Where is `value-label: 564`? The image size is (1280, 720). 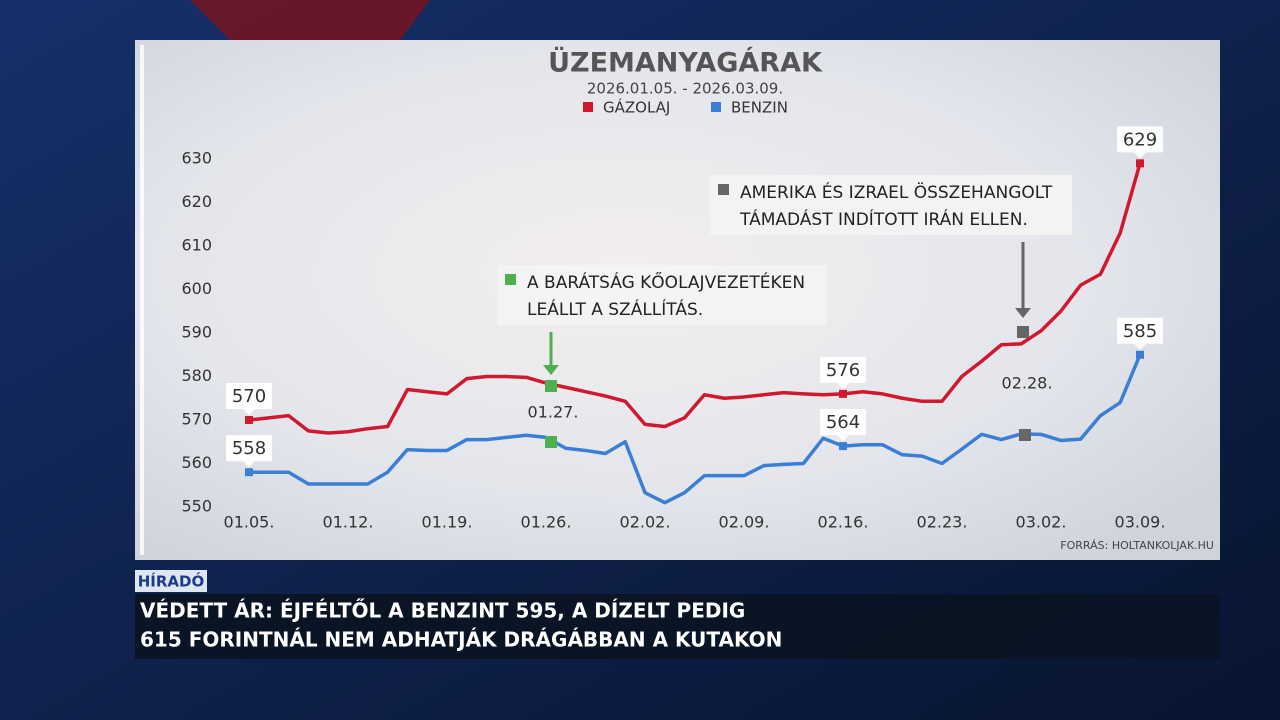 value-label: 564 is located at coordinates (843, 422).